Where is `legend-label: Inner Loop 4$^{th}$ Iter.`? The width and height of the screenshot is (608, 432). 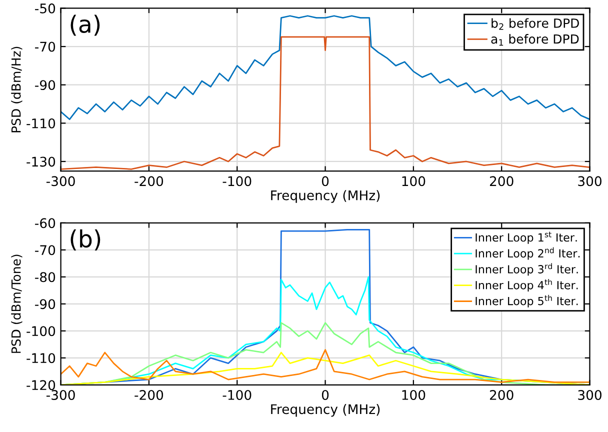
legend-label: Inner Loop 4$^{th}$ Iter. is located at coordinates (527, 285).